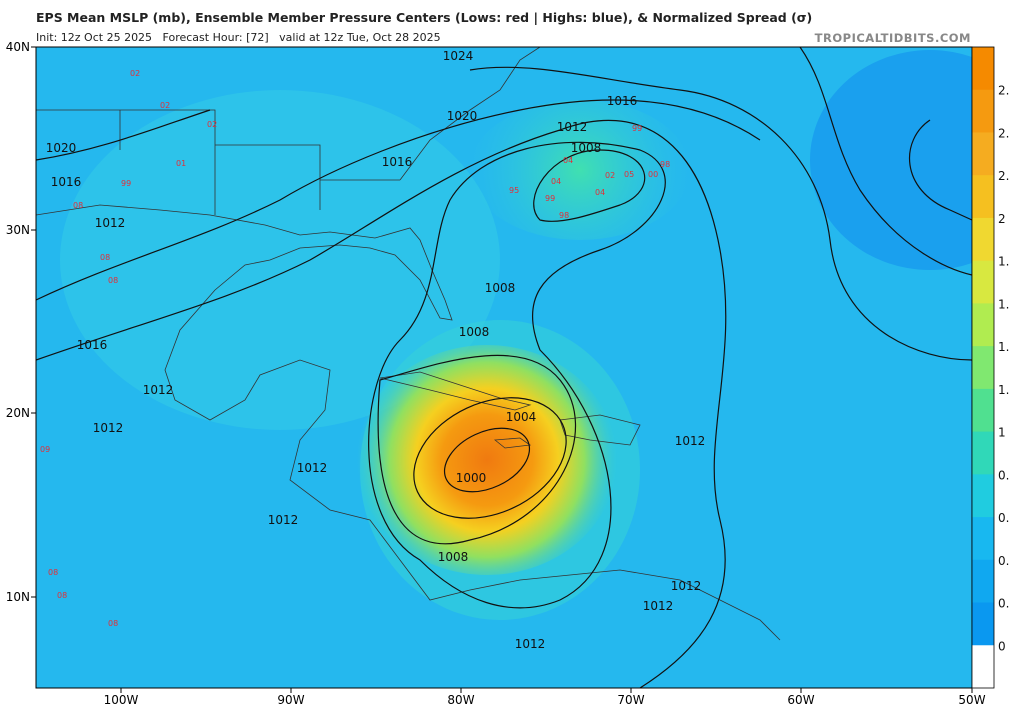 Image resolution: width=1009 pixels, height=711 pixels. Describe the element at coordinates (18, 230) in the screenshot. I see `lat-label: 30N` at that location.